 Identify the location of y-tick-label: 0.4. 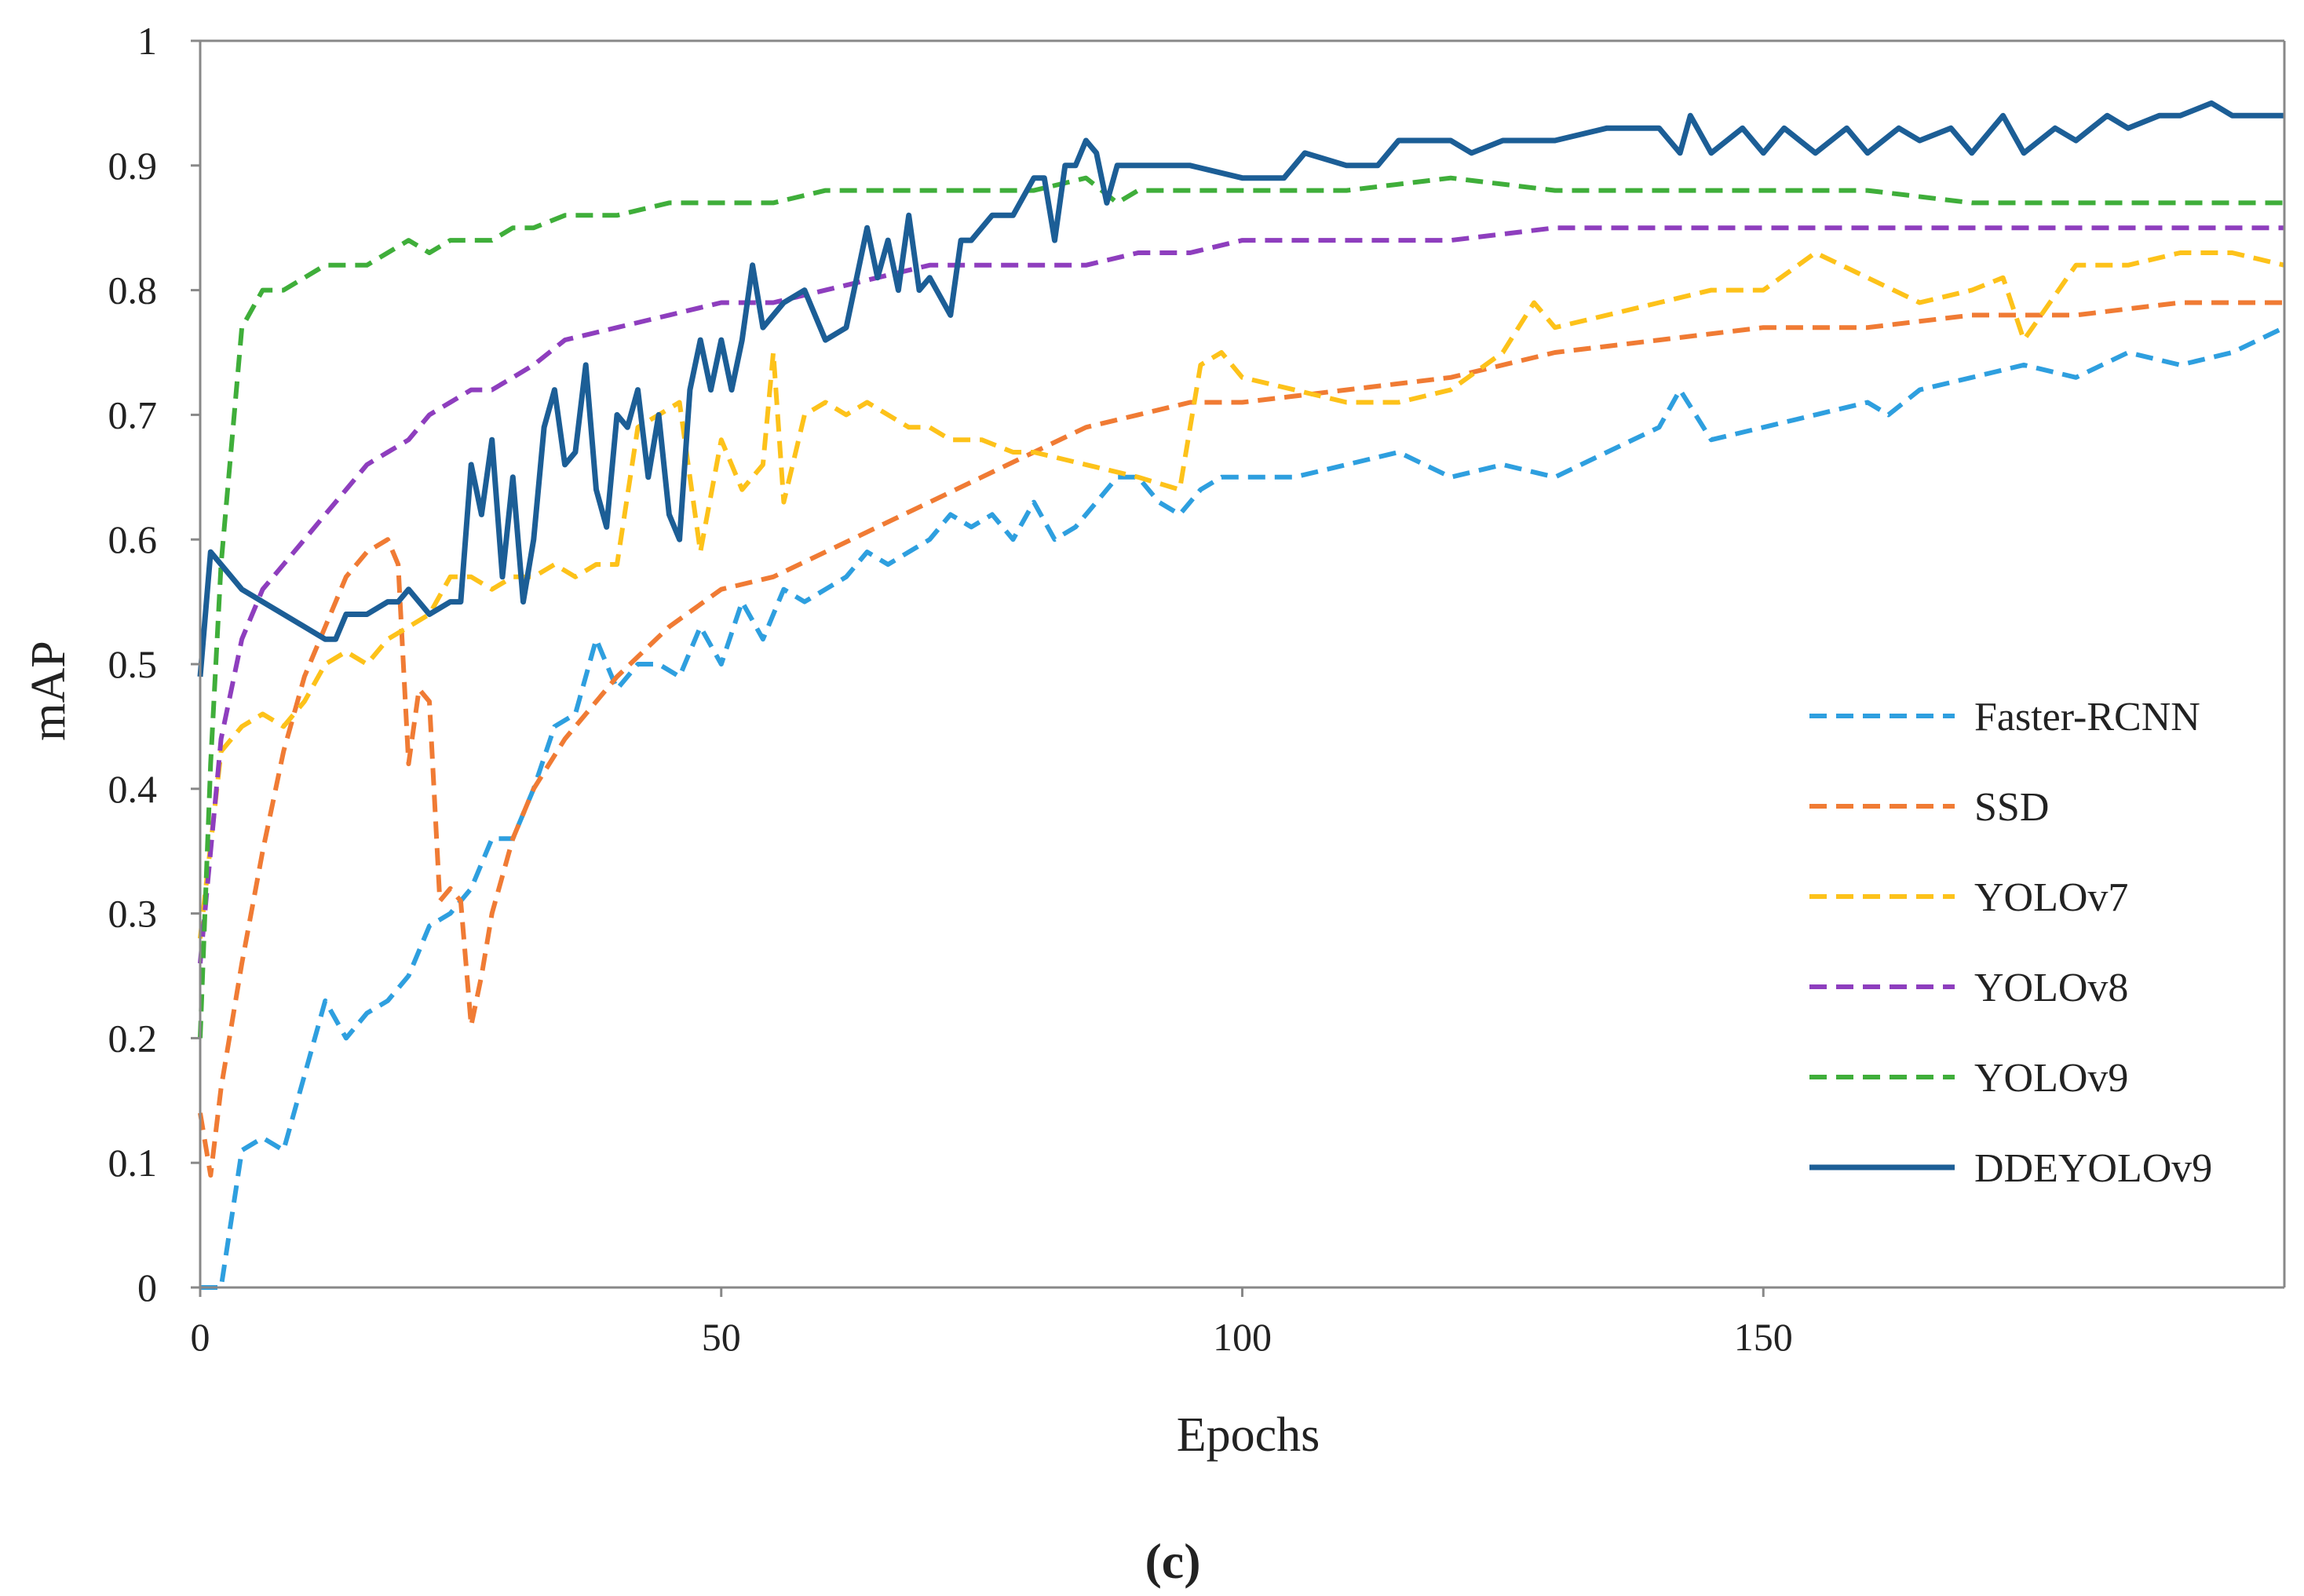
(133, 789).